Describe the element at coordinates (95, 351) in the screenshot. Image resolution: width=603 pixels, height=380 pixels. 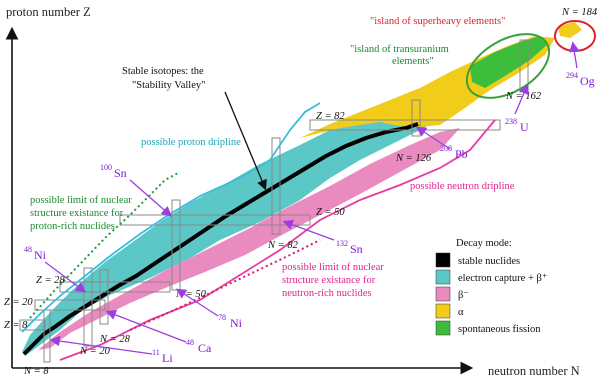
I see `label-n20: N = 20` at that location.